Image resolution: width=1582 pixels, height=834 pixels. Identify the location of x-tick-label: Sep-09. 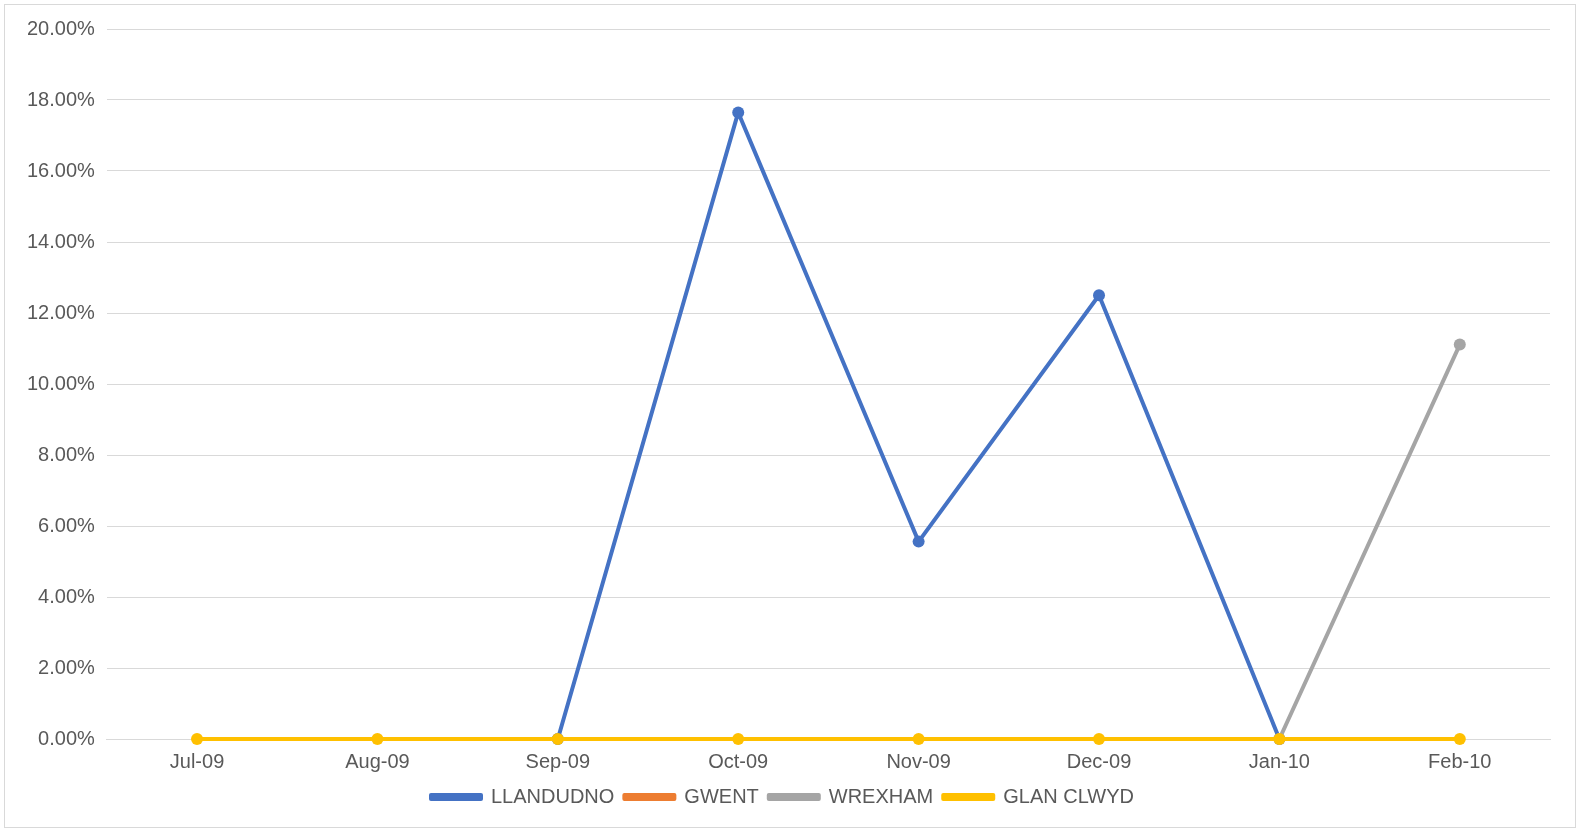
(558, 760).